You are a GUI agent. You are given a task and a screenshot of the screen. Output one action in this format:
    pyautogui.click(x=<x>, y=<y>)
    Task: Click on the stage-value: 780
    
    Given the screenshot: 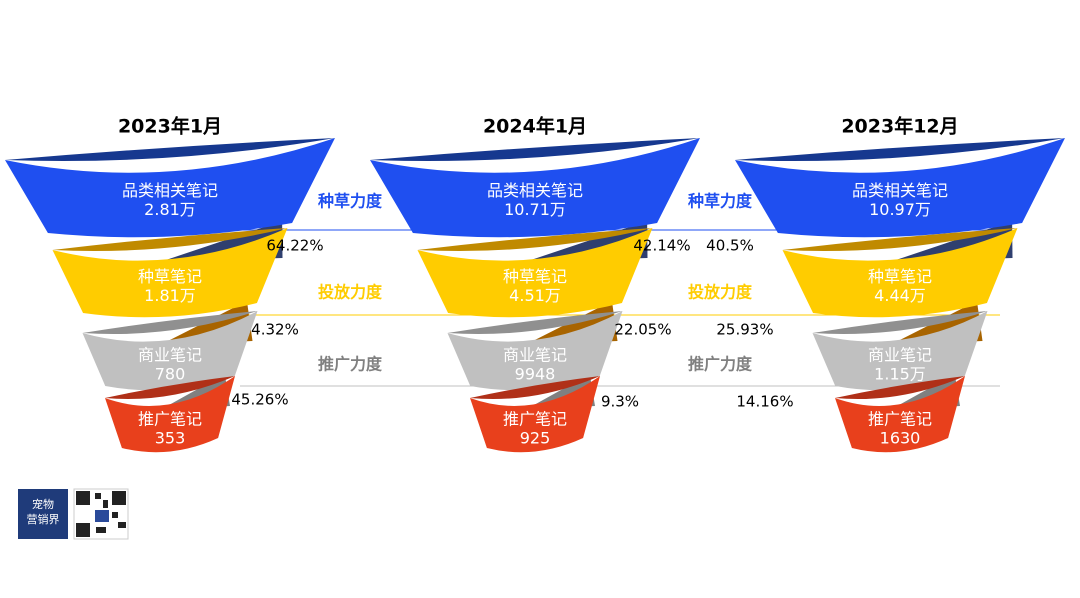 What is the action you would take?
    pyautogui.click(x=170, y=374)
    